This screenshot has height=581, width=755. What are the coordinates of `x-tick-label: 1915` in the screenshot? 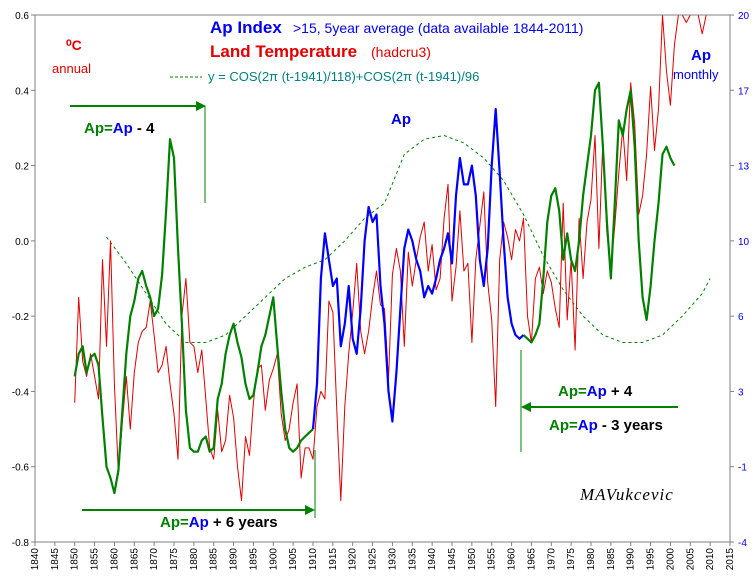 It's located at (333, 559).